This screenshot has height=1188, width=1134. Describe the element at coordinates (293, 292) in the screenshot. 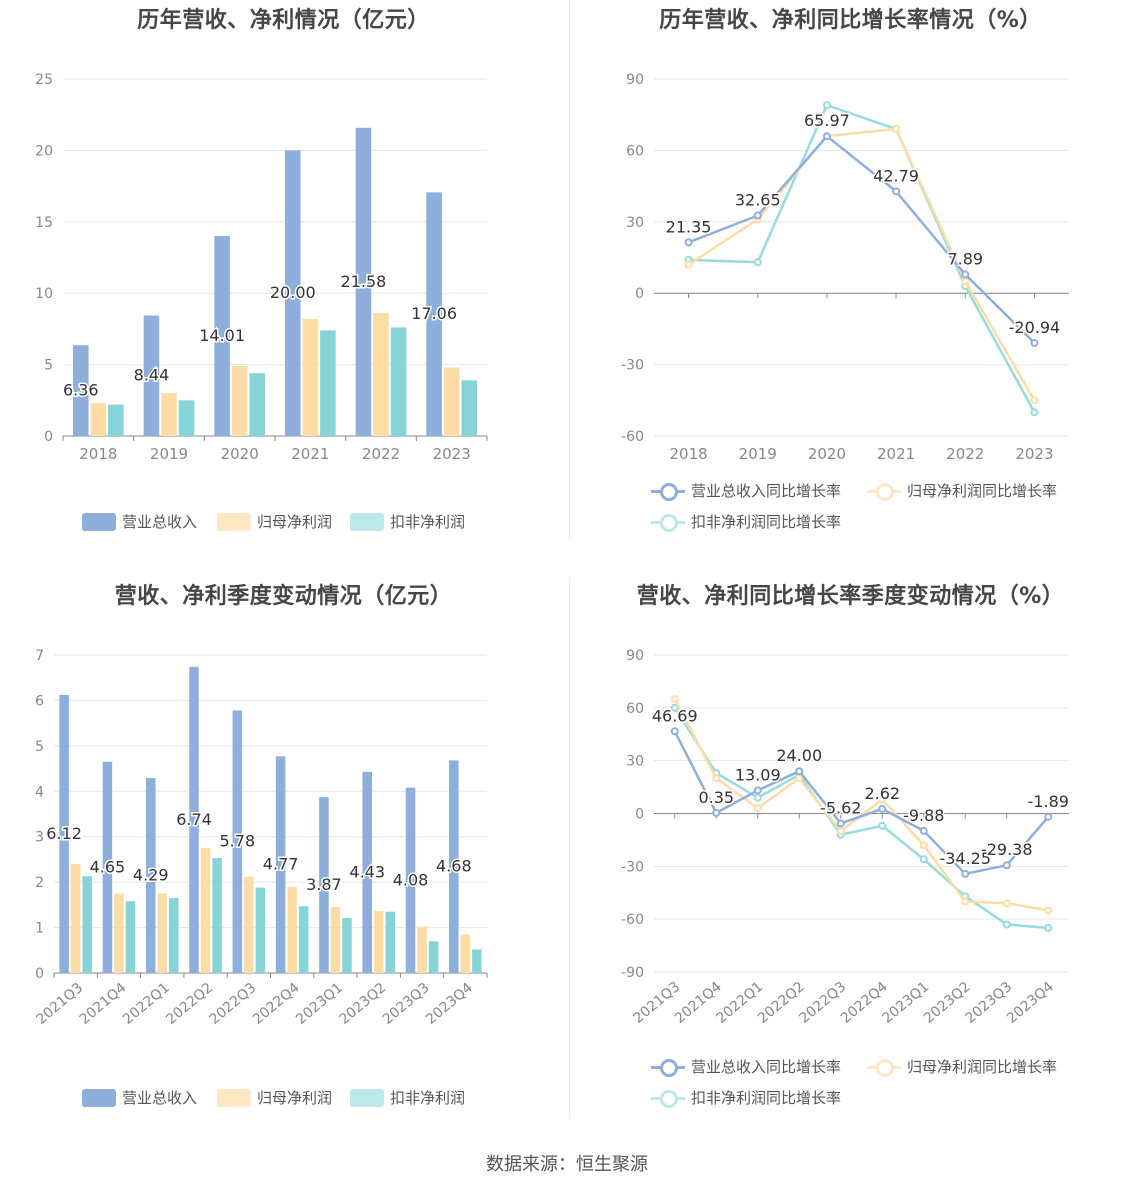

I see `data-label: 20.00` at that location.